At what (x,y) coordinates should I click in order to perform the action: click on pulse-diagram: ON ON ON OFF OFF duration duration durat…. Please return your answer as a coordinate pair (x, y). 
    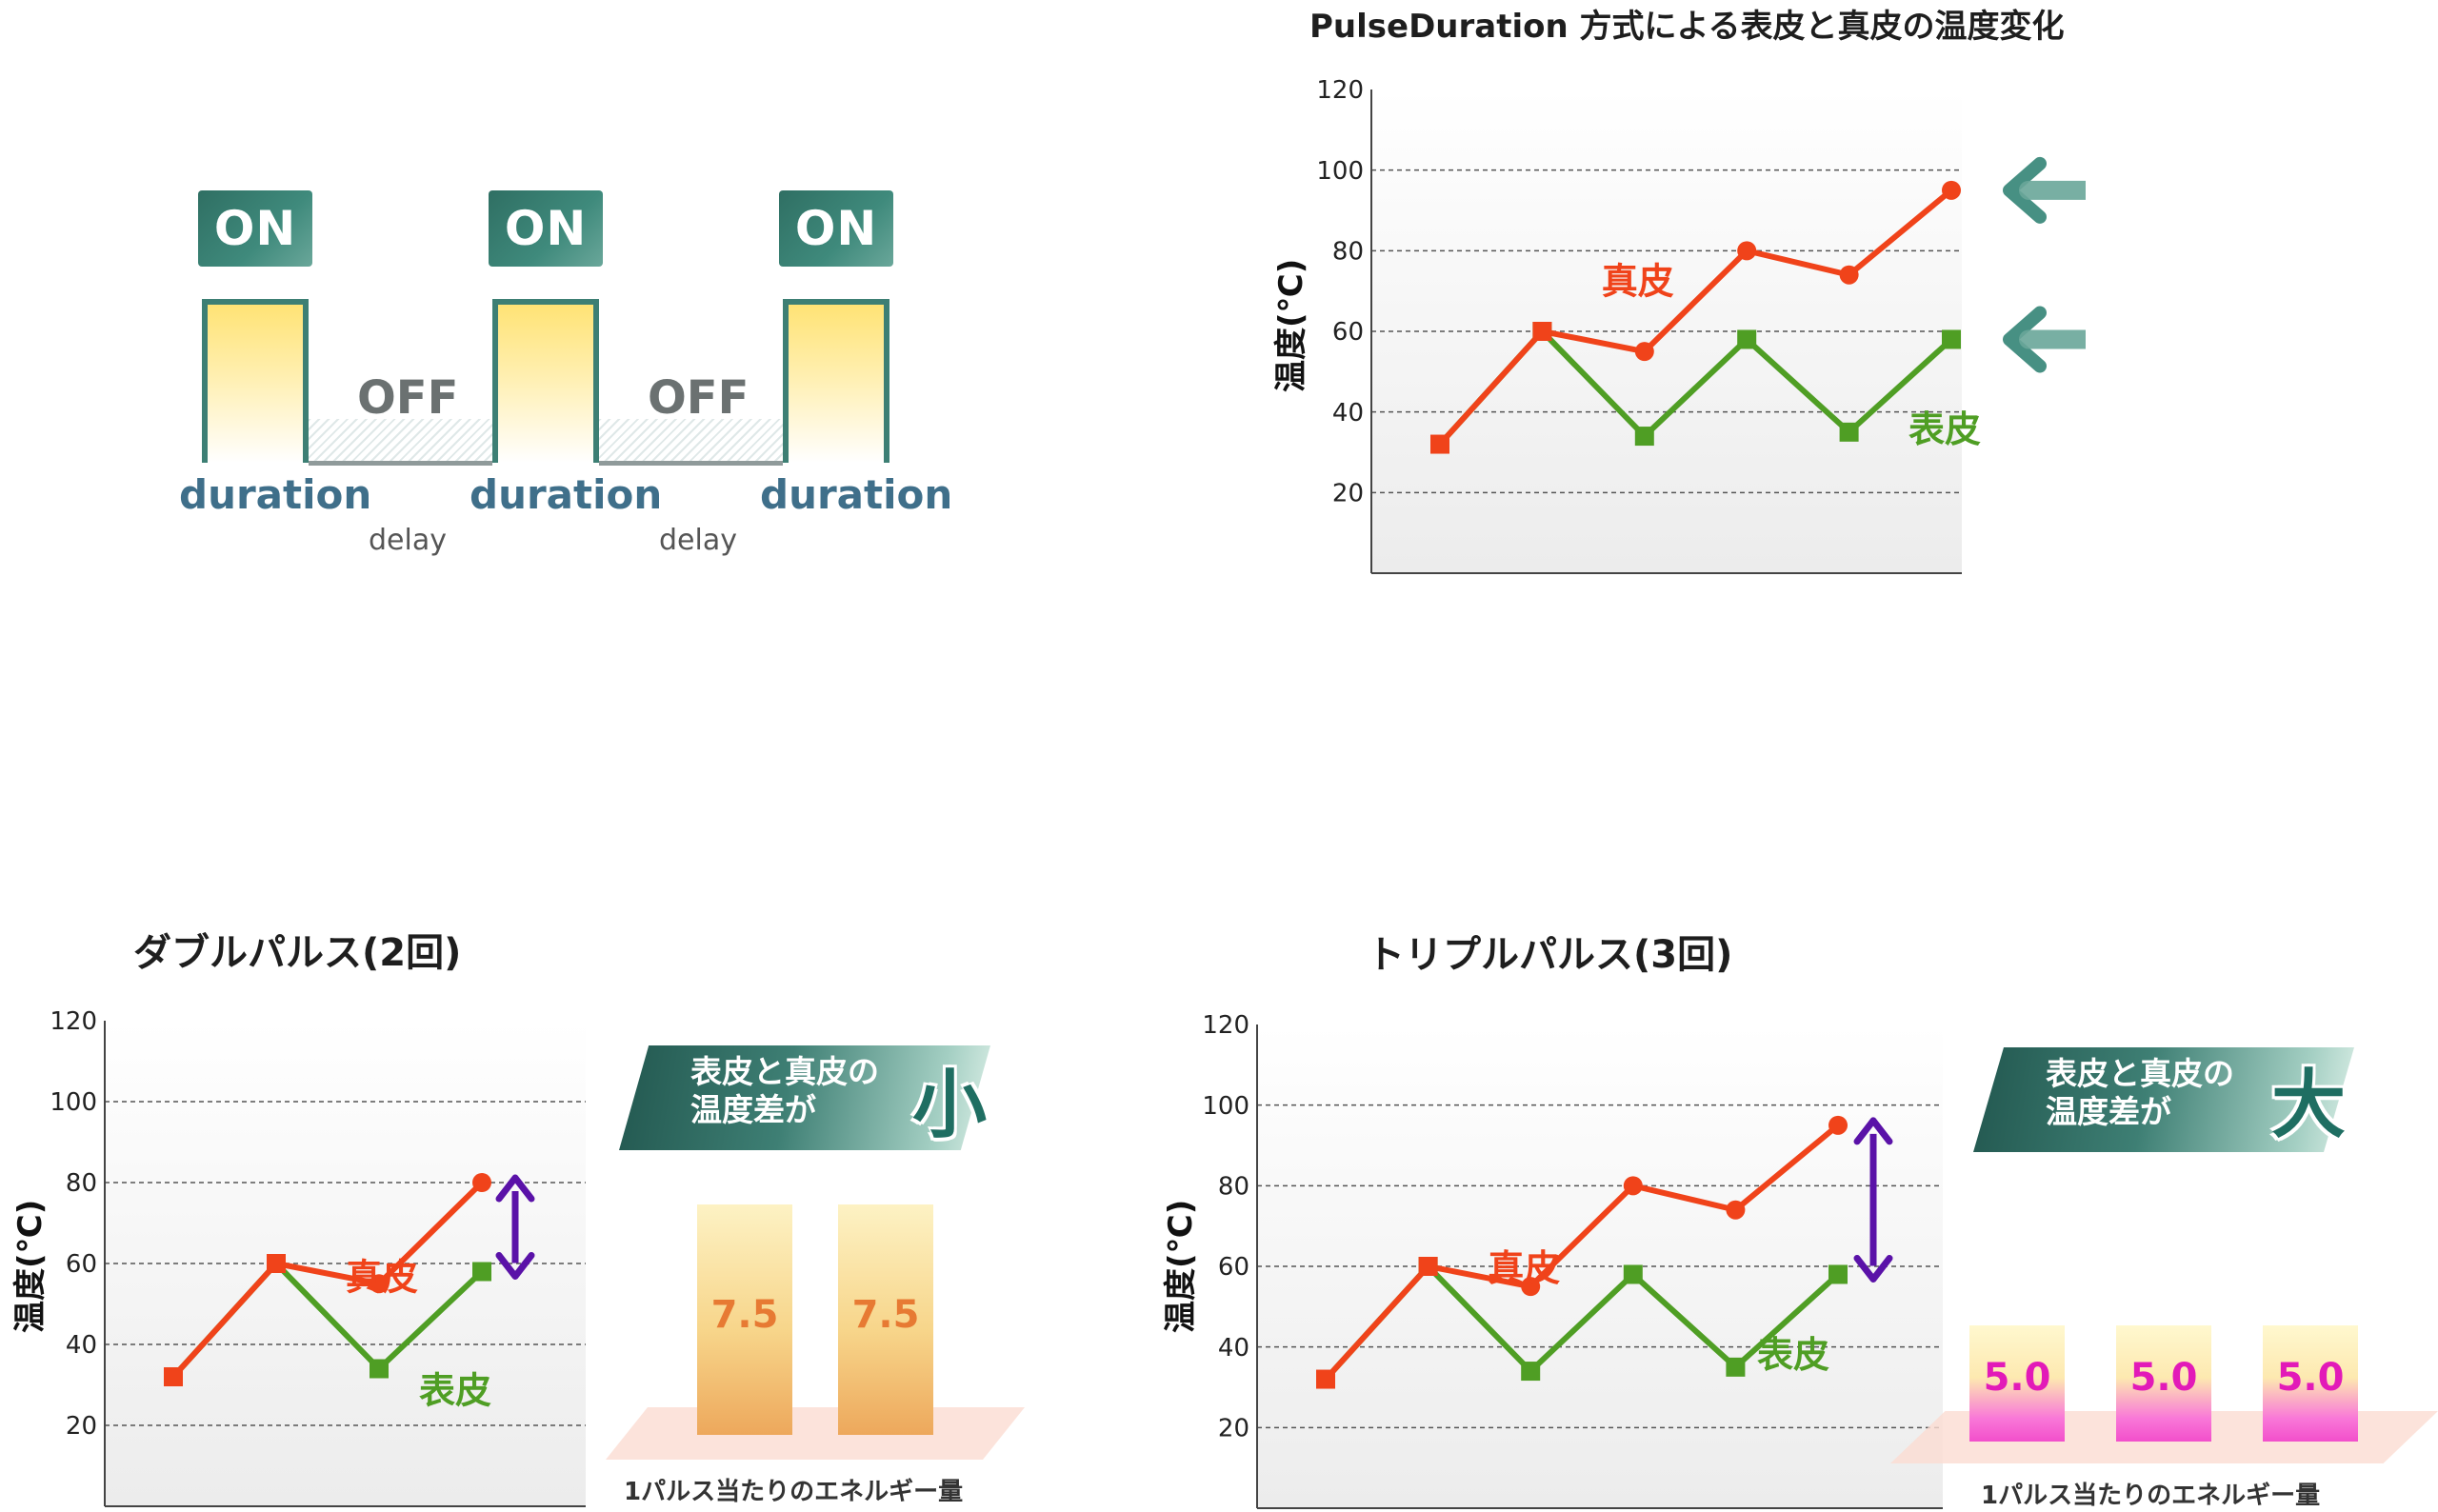
    Looking at the image, I should click on (557, 381).